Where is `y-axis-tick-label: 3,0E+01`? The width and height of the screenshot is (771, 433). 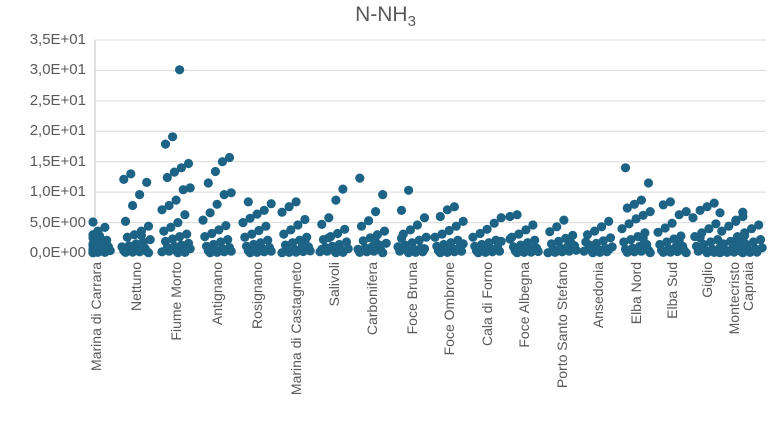 y-axis-tick-label: 3,0E+01 is located at coordinates (57, 70).